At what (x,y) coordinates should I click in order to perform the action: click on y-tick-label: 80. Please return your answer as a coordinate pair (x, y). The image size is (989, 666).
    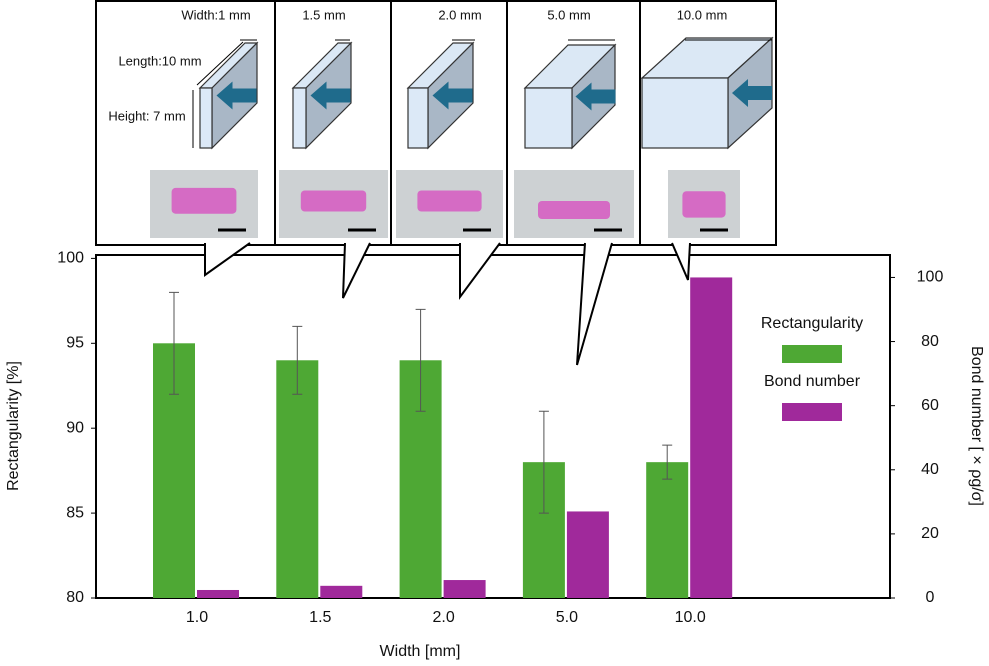
    Looking at the image, I should click on (75, 597).